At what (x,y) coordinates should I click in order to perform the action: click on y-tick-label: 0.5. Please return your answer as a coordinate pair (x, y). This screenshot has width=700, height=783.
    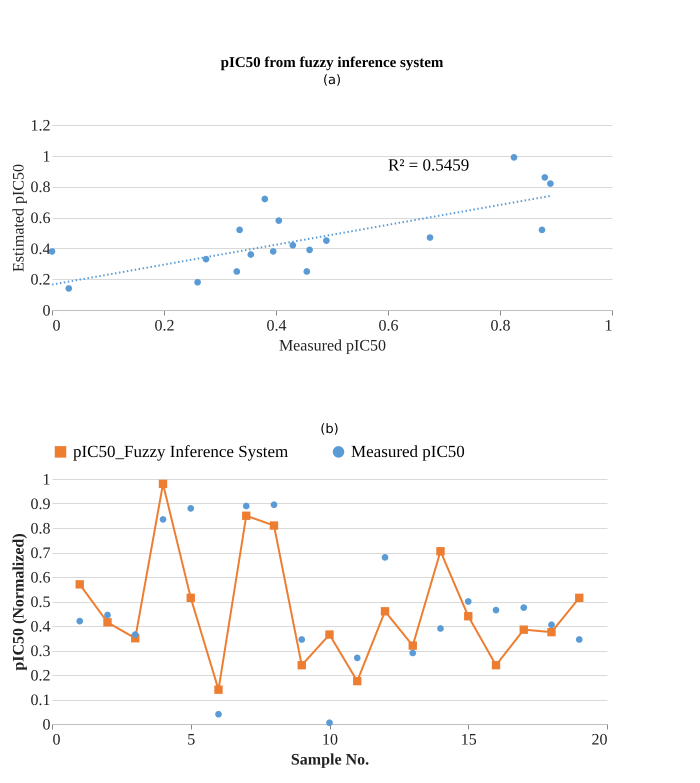
    Looking at the image, I should click on (40, 602).